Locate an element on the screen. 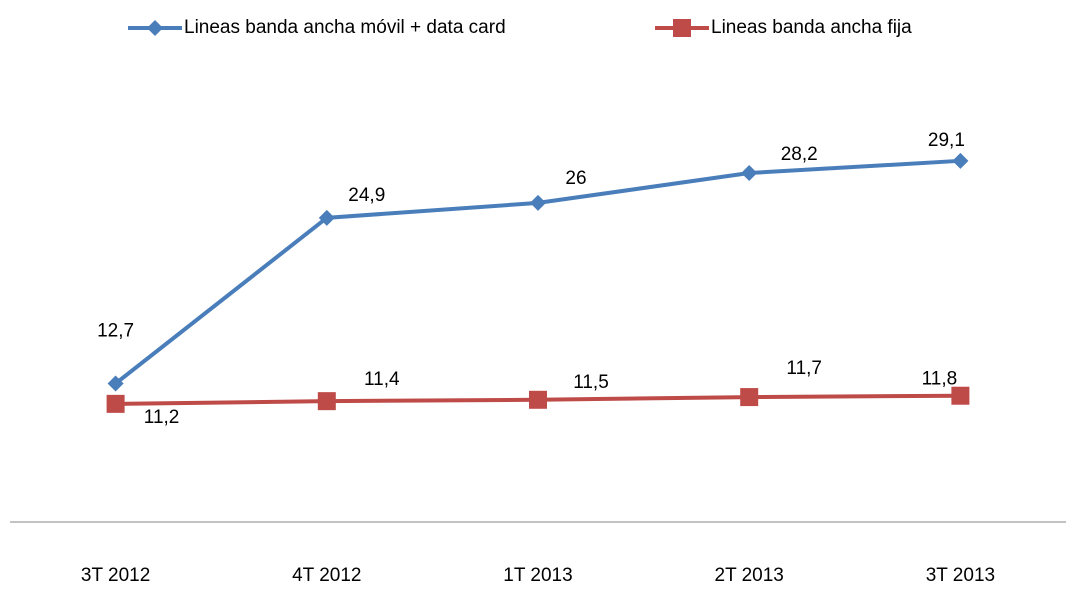  legend-label: Lineas banda ancha móvil + data card is located at coordinates (345, 27).